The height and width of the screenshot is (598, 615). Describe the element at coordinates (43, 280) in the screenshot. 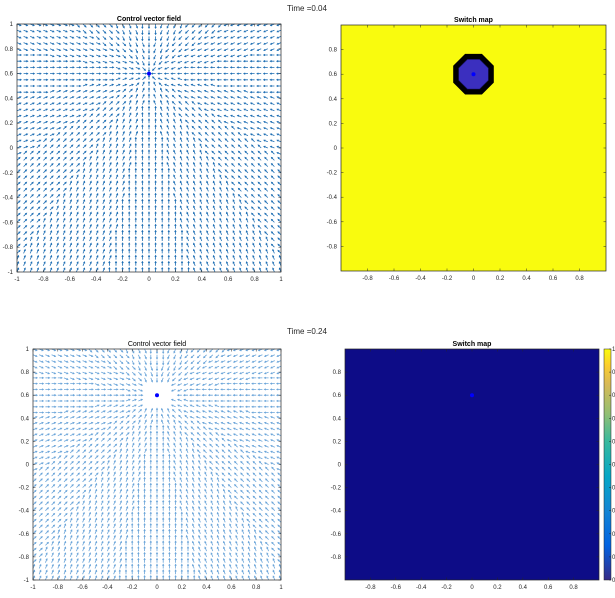

I see `x-tick-label: -0.8` at that location.